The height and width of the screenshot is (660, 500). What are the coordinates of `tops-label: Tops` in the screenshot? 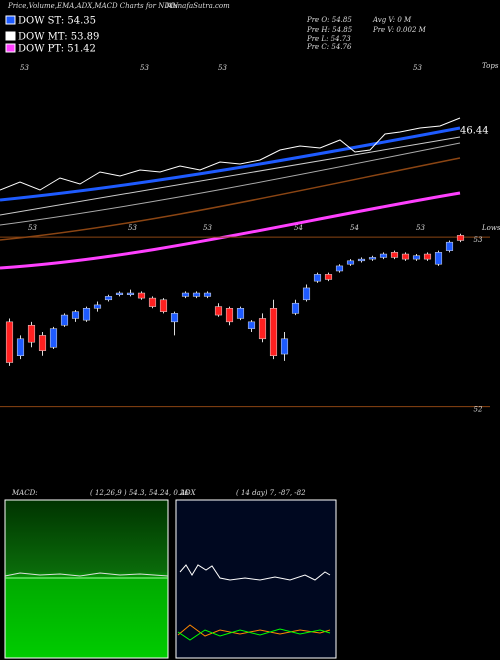 It's located at (490, 66).